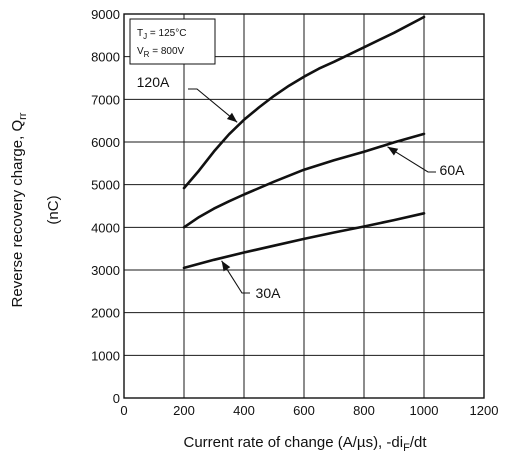 This screenshot has height=462, width=526. What do you see at coordinates (232, 117) in the screenshot?
I see `arrowhead-120A` at bounding box center [232, 117].